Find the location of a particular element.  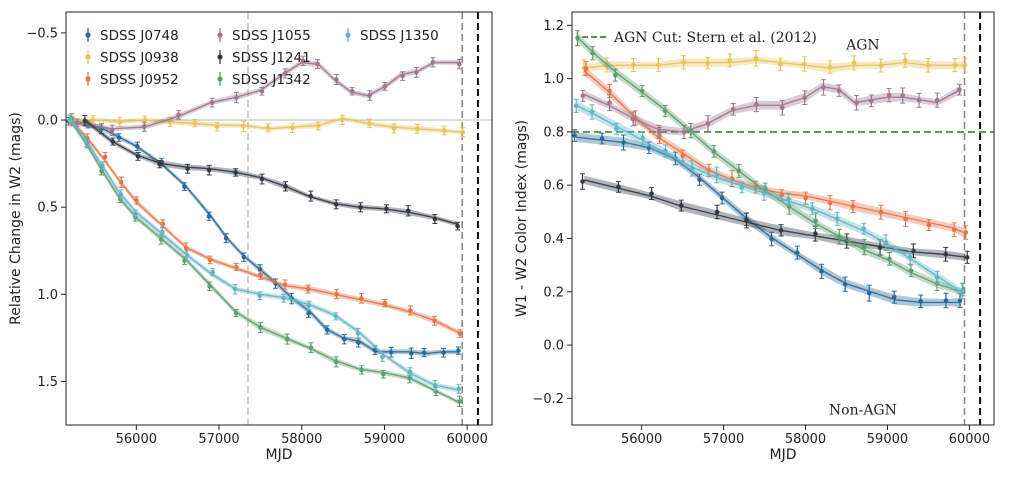

y-tick-label: 1.0 is located at coordinates (47, 295).